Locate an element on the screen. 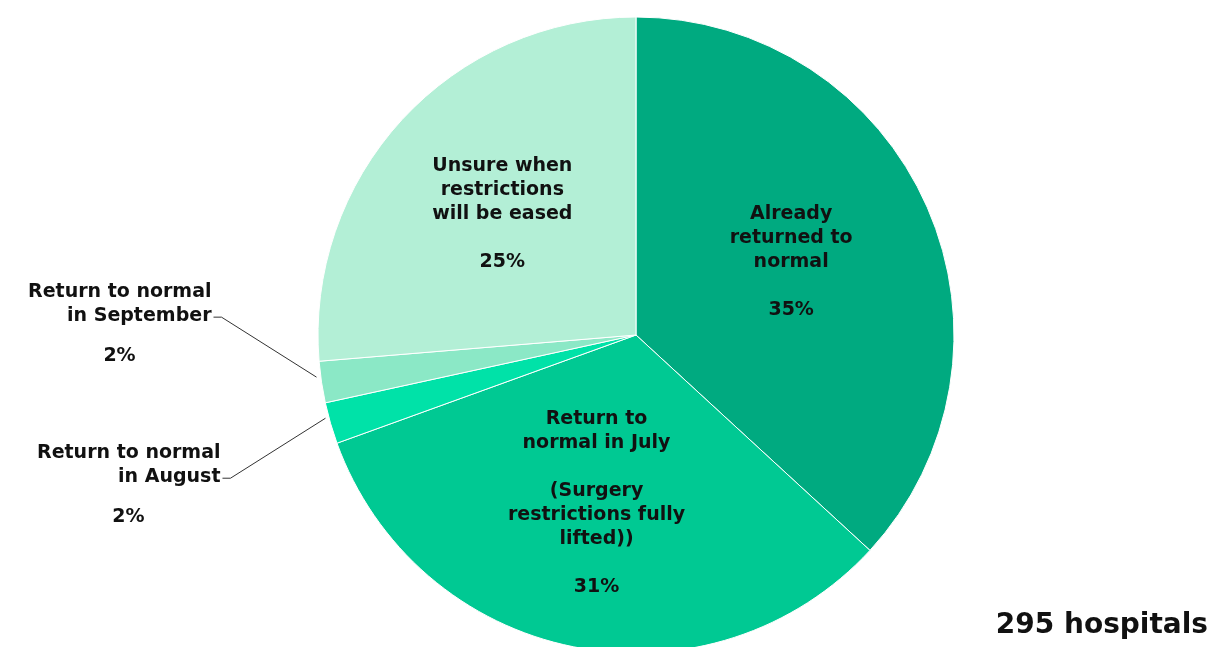 The width and height of the screenshot is (1222, 647). slice-label: Unsure when restrictions will be eased is located at coordinates (502, 187).